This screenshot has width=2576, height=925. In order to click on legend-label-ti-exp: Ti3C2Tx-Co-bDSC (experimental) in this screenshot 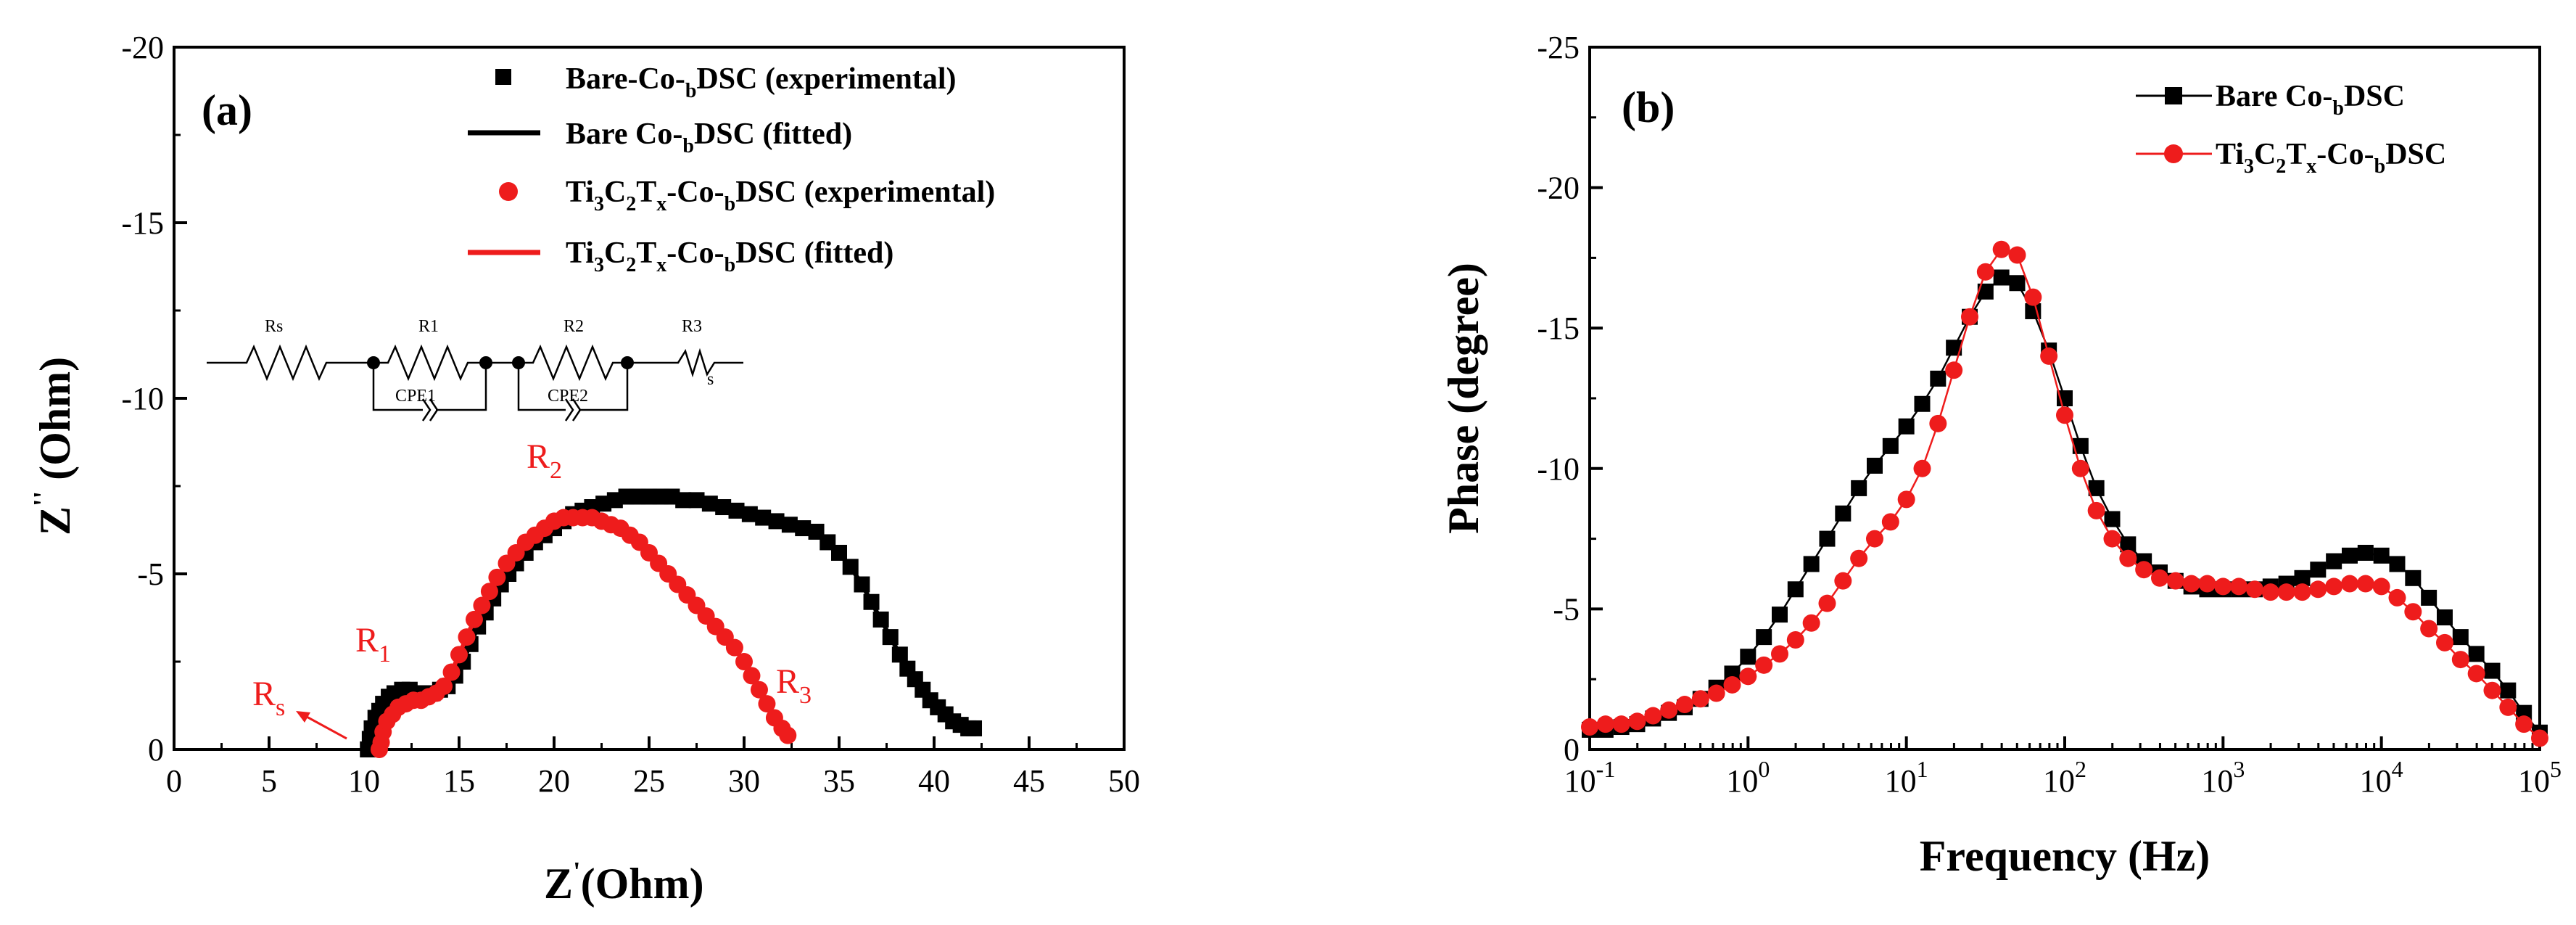, I will do `click(780, 195)`.